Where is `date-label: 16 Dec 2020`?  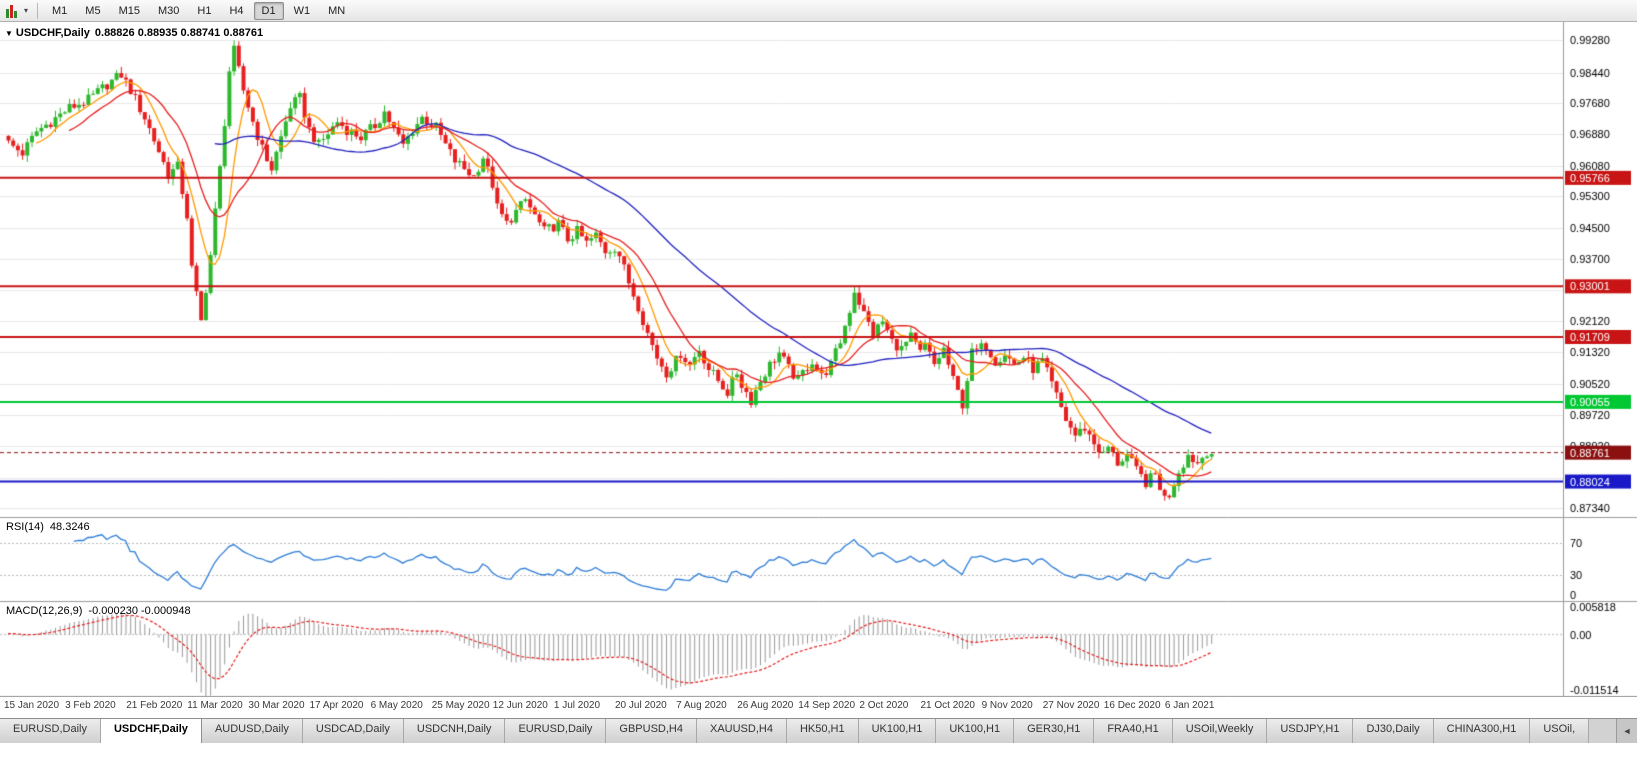
date-label: 16 Dec 2020 is located at coordinates (1132, 705).